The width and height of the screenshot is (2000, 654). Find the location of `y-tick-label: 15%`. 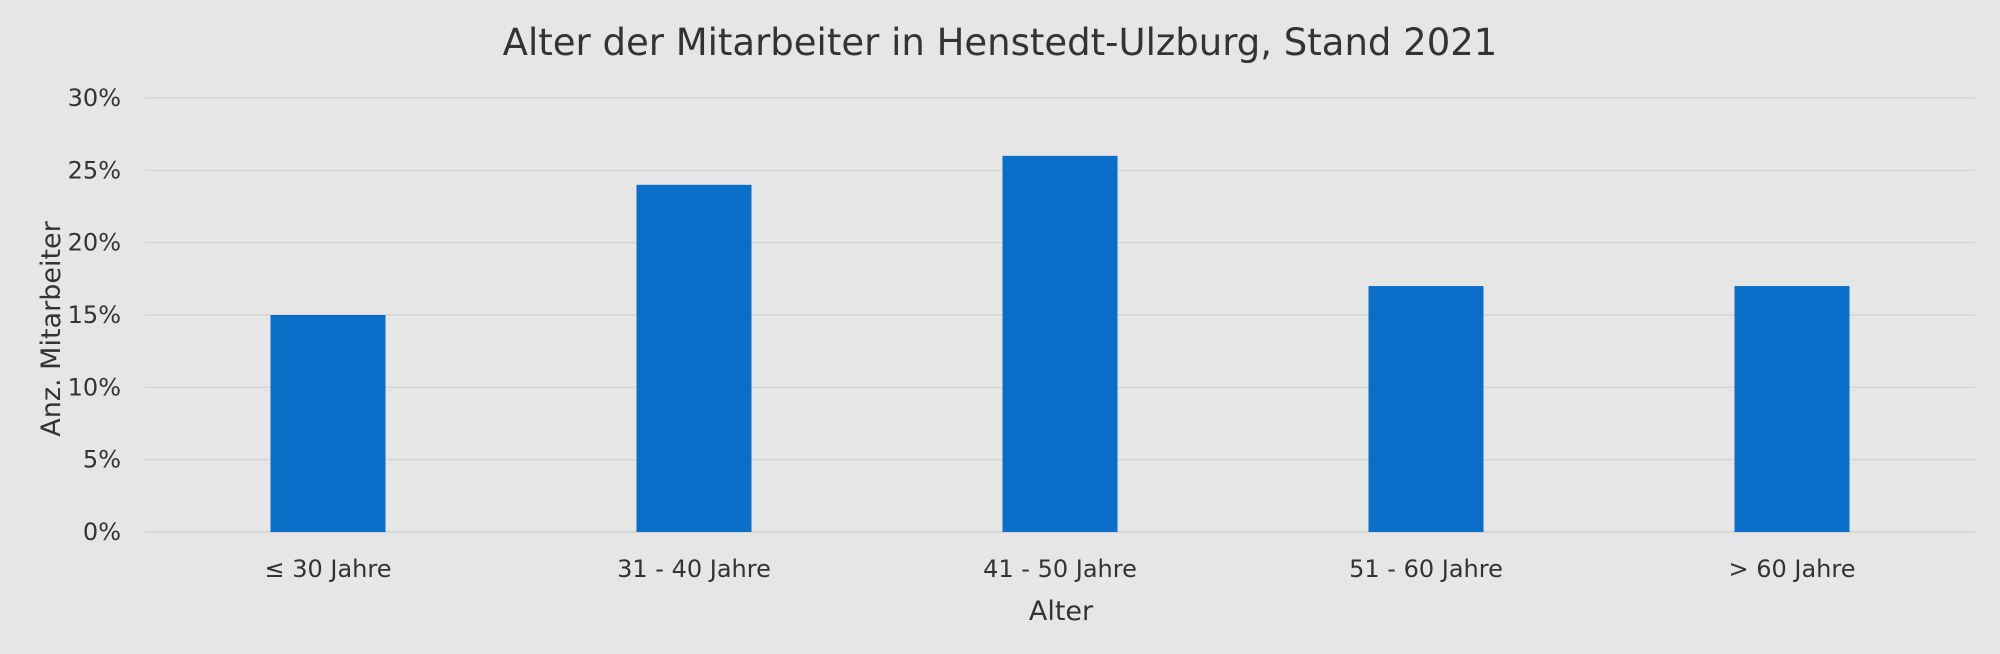

y-tick-label: 15% is located at coordinates (94, 315).